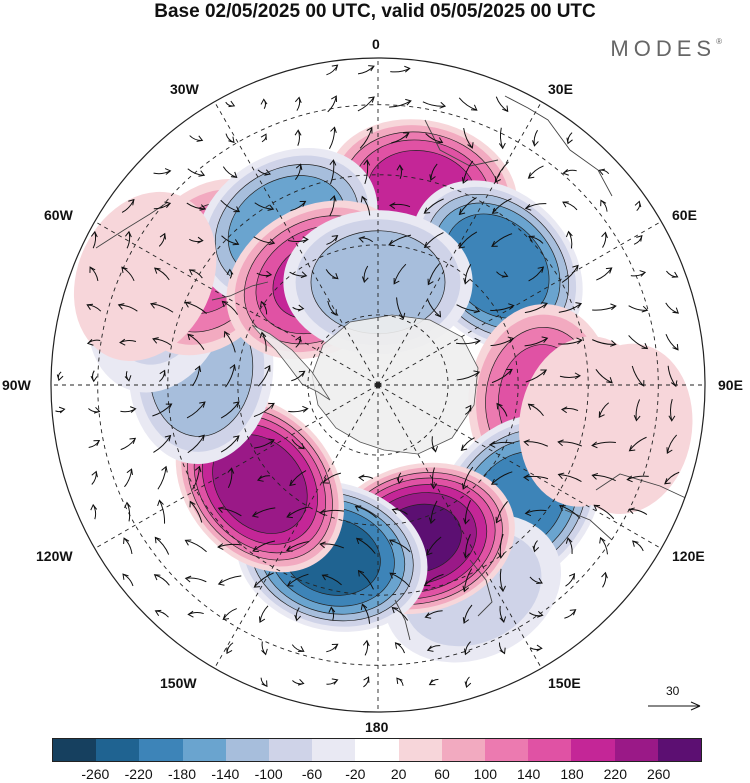 Image resolution: width=750 pixels, height=783 pixels. Describe the element at coordinates (225, 774) in the screenshot. I see `colorbar-tick-label: -140` at that location.